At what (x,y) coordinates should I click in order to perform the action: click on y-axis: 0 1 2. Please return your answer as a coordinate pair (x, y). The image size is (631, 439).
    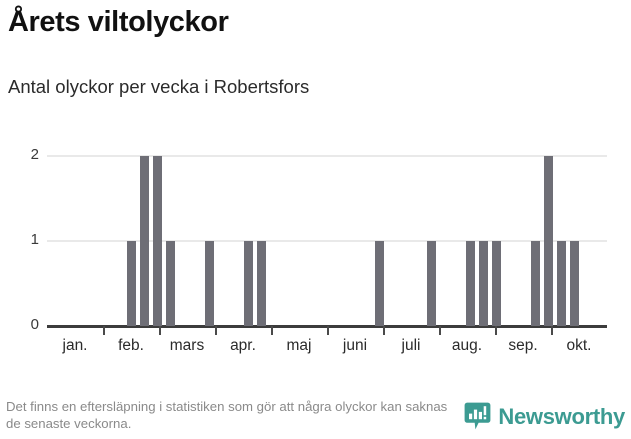
    Looking at the image, I should click on (19, 231).